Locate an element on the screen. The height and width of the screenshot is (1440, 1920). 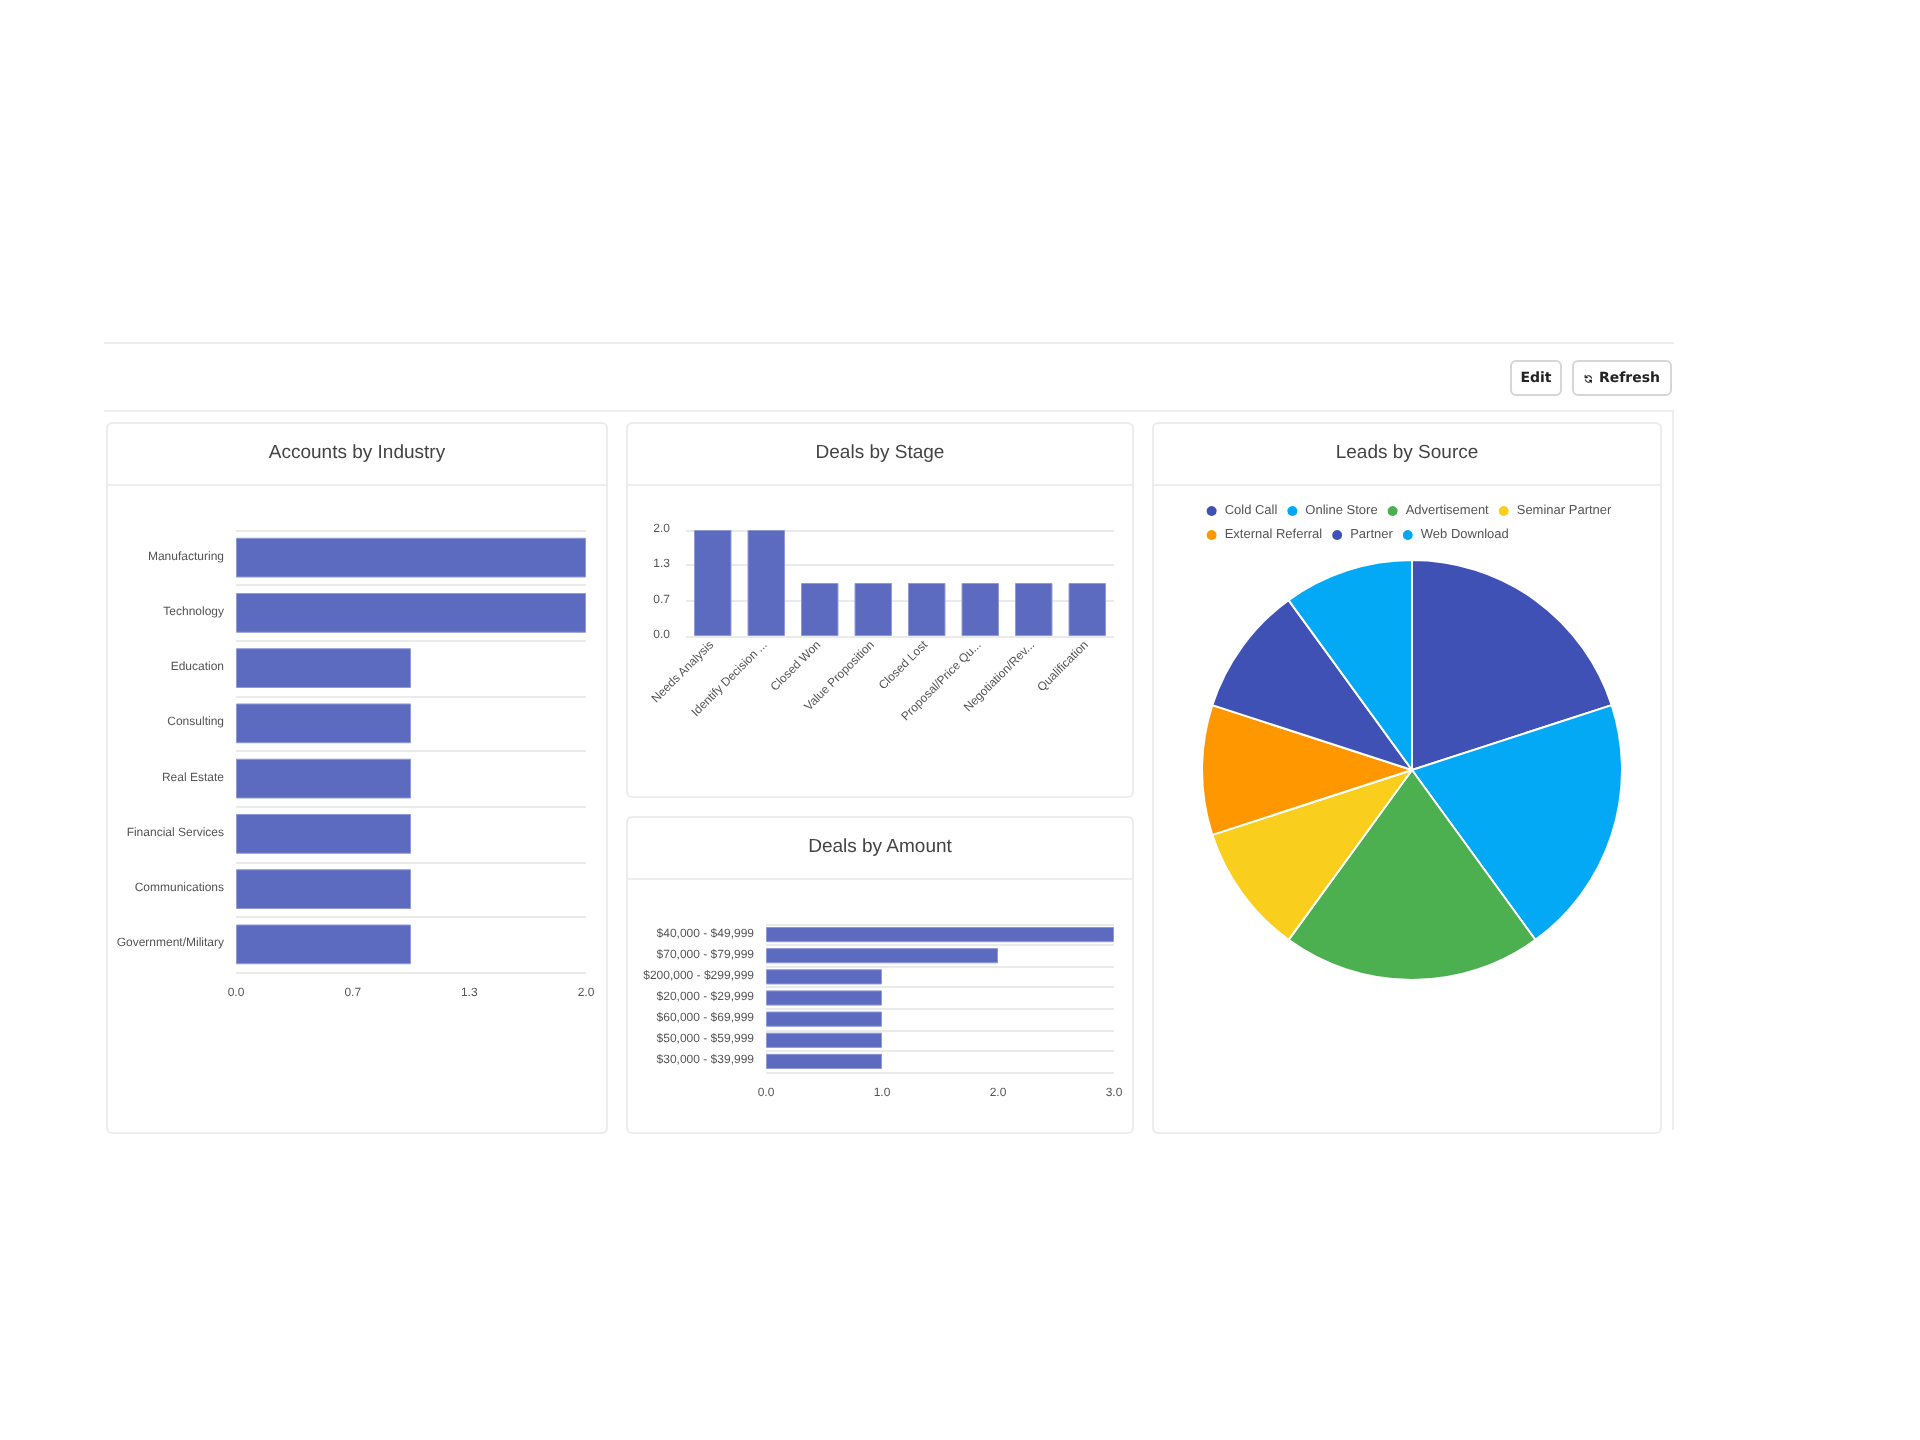
chart-title: Leads by Source is located at coordinates (1407, 455).